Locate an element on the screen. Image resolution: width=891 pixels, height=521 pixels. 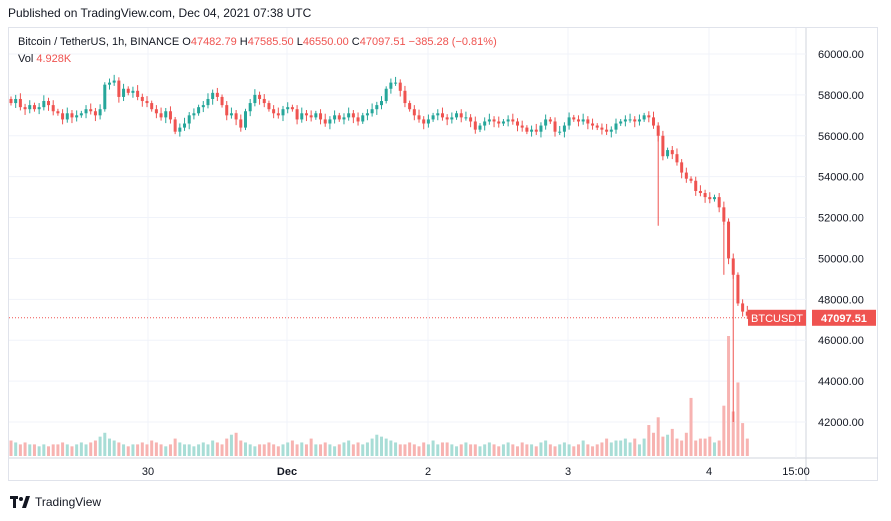
time-axis: 30 Dec 2 3 4 15:00 is located at coordinates (476, 472).